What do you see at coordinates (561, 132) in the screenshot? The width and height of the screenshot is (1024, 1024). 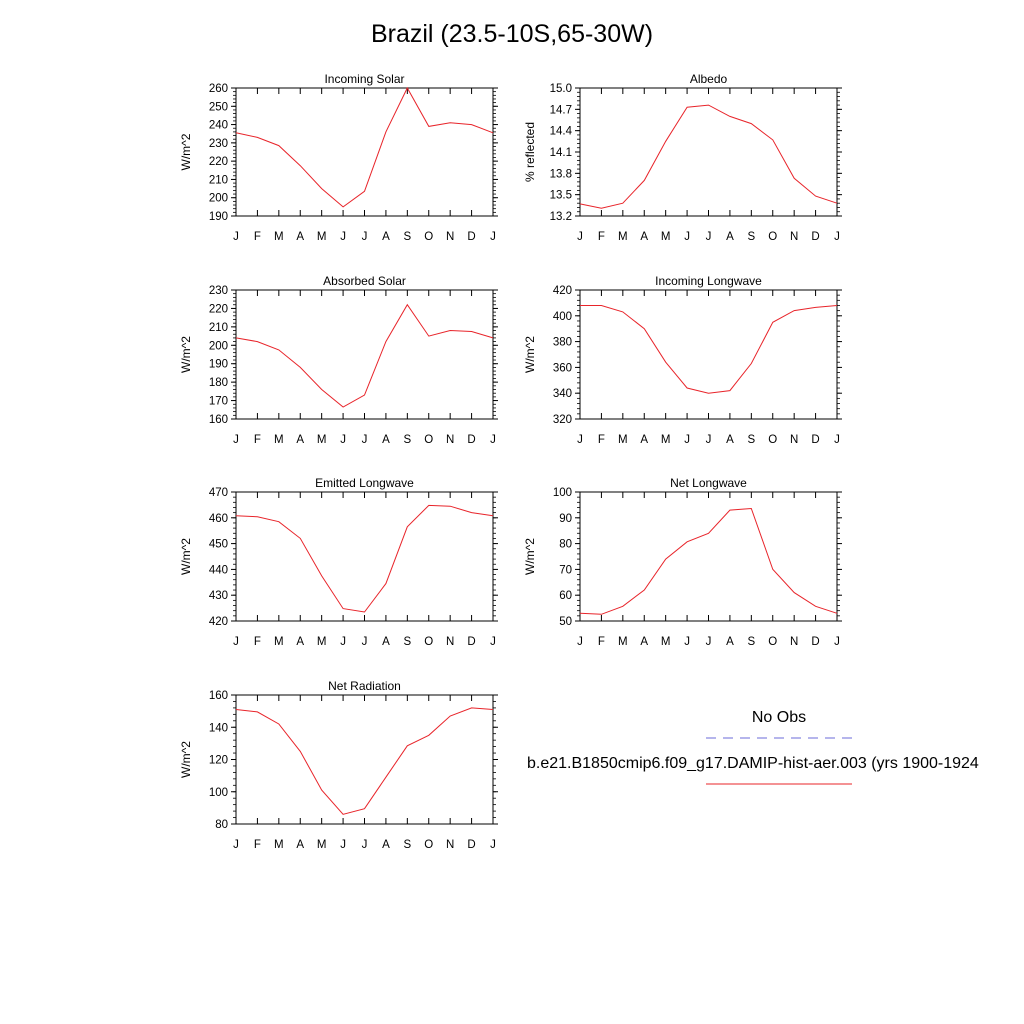 I see `y-tick-label: 14.4` at bounding box center [561, 132].